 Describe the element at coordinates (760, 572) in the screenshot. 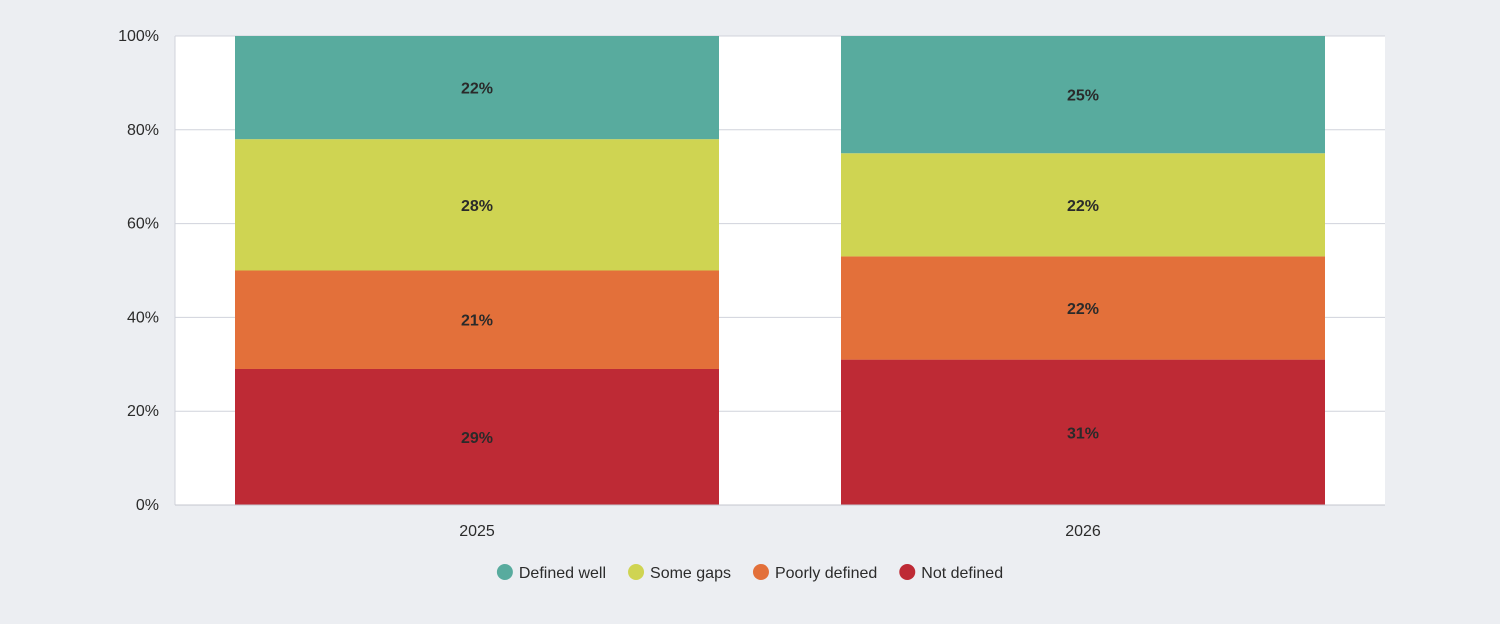

I see `legend-swatch-poorly-defined` at that location.